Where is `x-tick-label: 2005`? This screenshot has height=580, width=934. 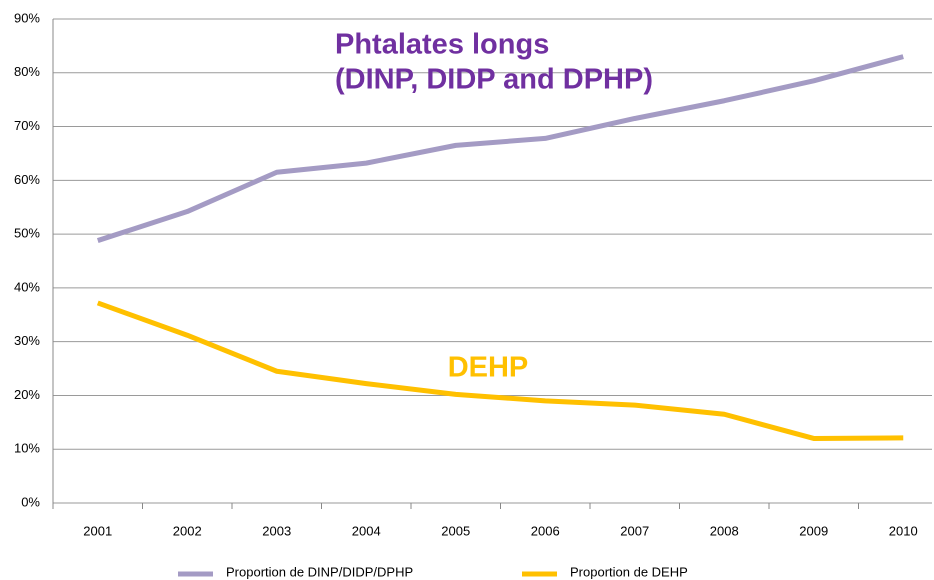
x-tick-label: 2005 is located at coordinates (455, 530).